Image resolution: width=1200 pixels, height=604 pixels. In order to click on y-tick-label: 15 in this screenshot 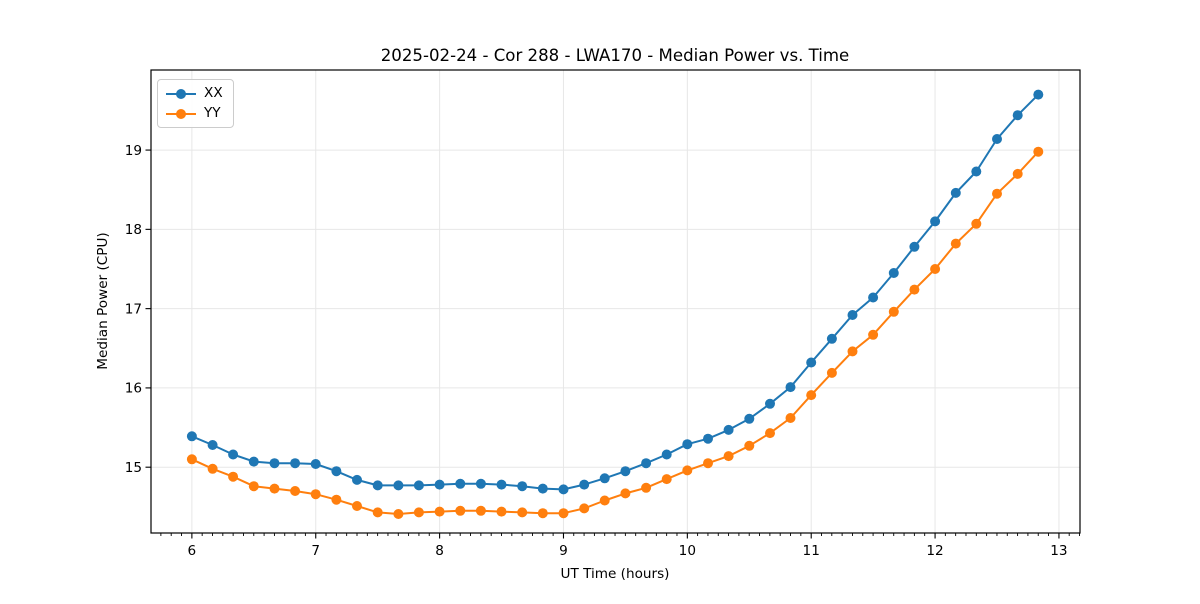, I will do `click(133, 468)`.